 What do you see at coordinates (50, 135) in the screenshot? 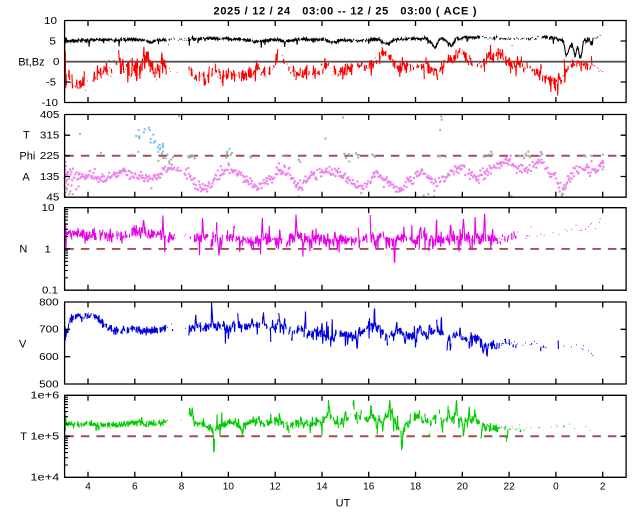
I see `svg-text: 315` at bounding box center [50, 135].